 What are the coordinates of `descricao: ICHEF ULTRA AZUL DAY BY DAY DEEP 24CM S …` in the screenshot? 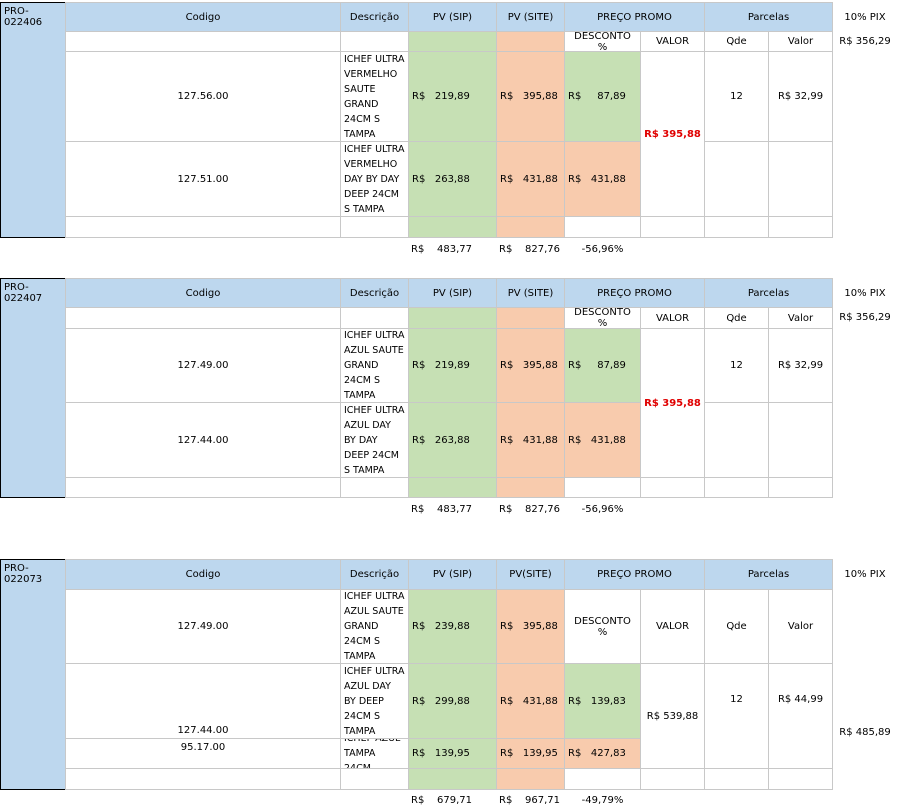 It's located at (374, 440).